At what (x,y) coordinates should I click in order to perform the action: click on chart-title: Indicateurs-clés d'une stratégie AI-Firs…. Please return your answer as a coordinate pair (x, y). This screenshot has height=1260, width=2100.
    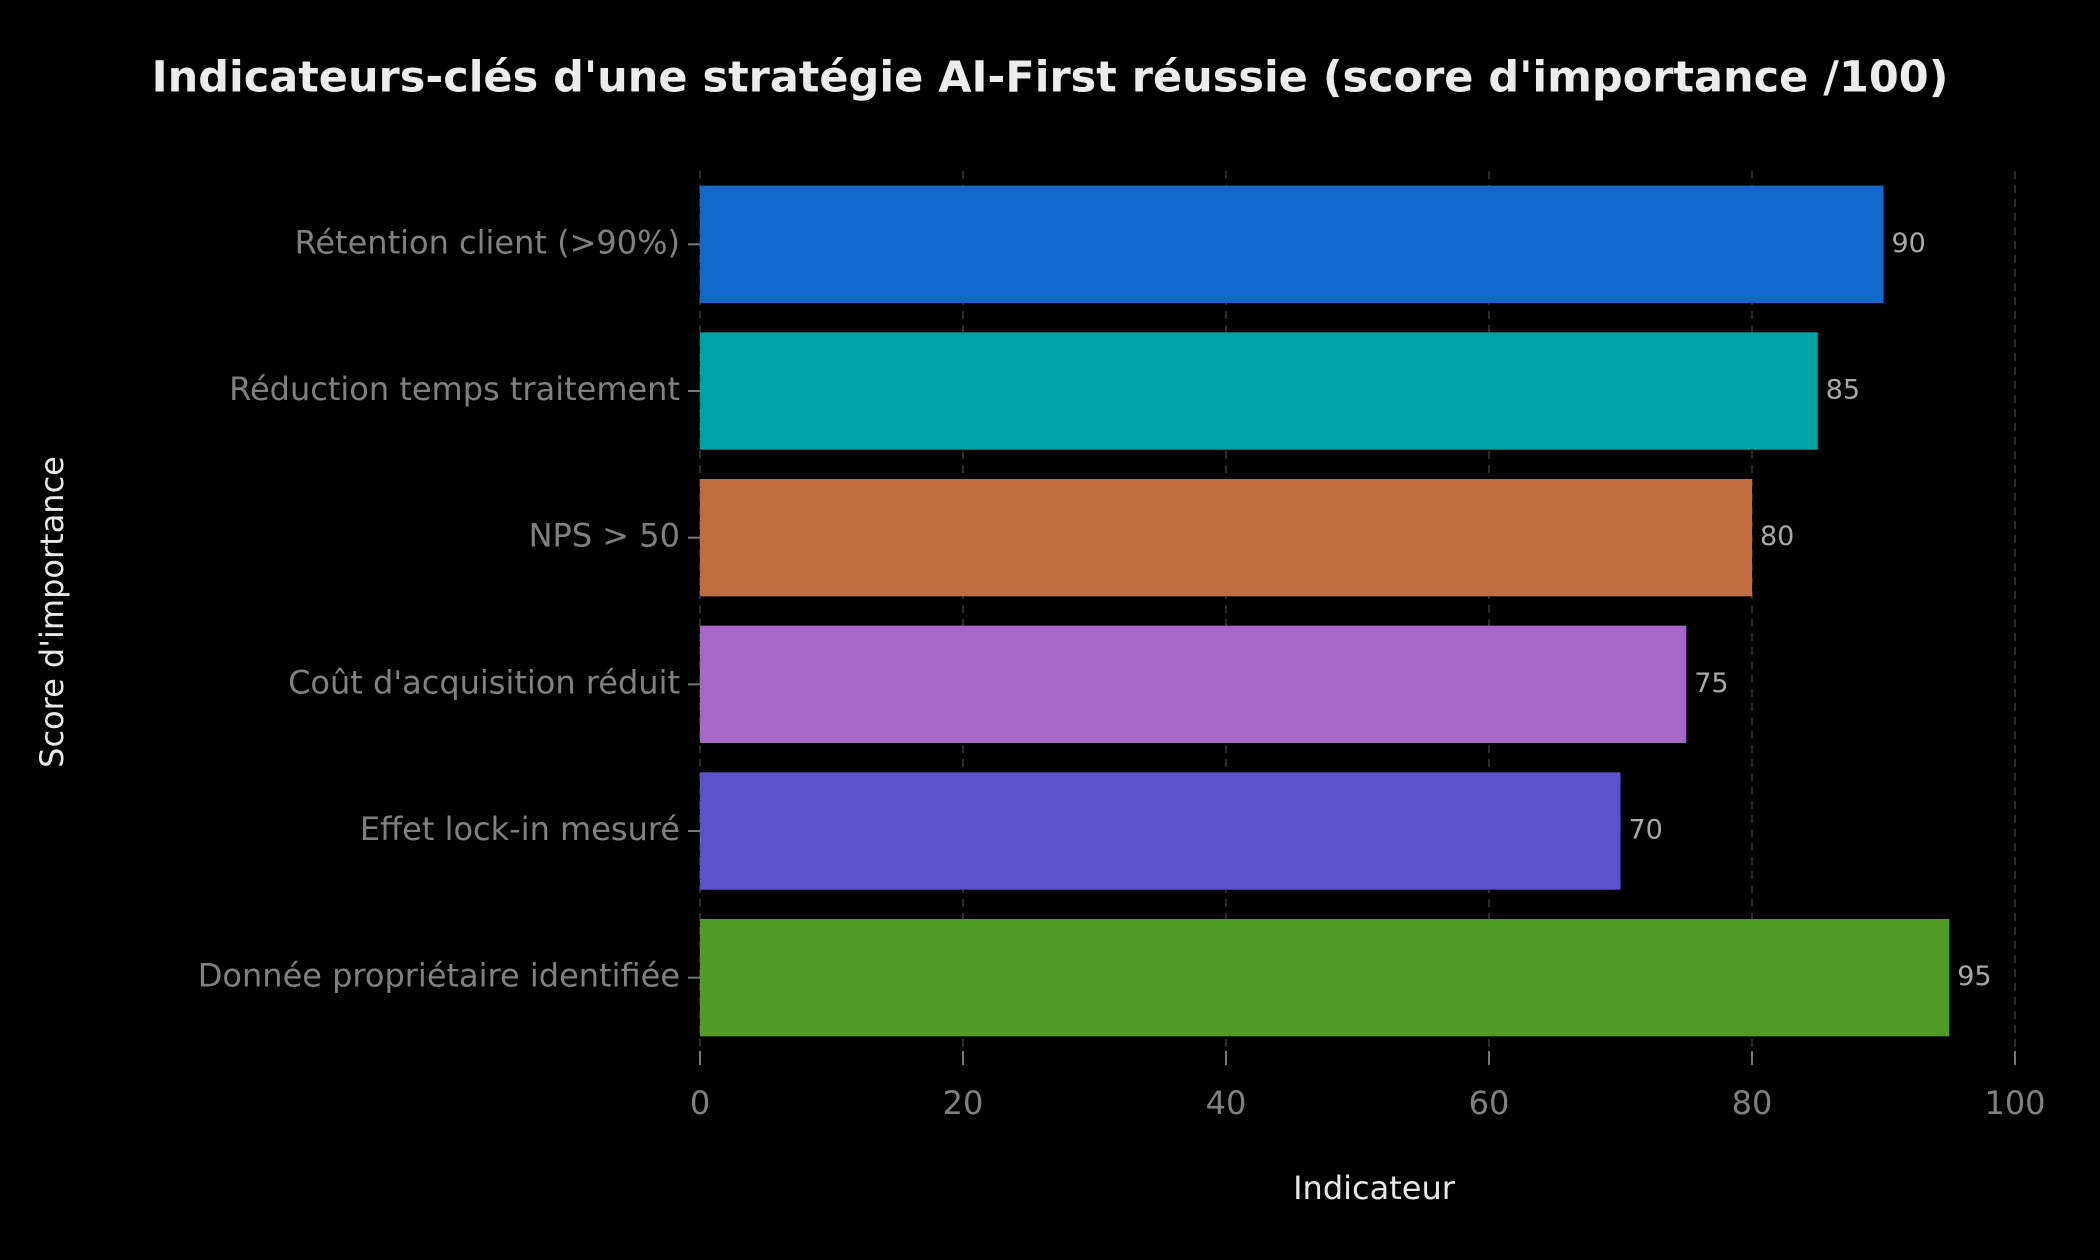
    Looking at the image, I should click on (1050, 78).